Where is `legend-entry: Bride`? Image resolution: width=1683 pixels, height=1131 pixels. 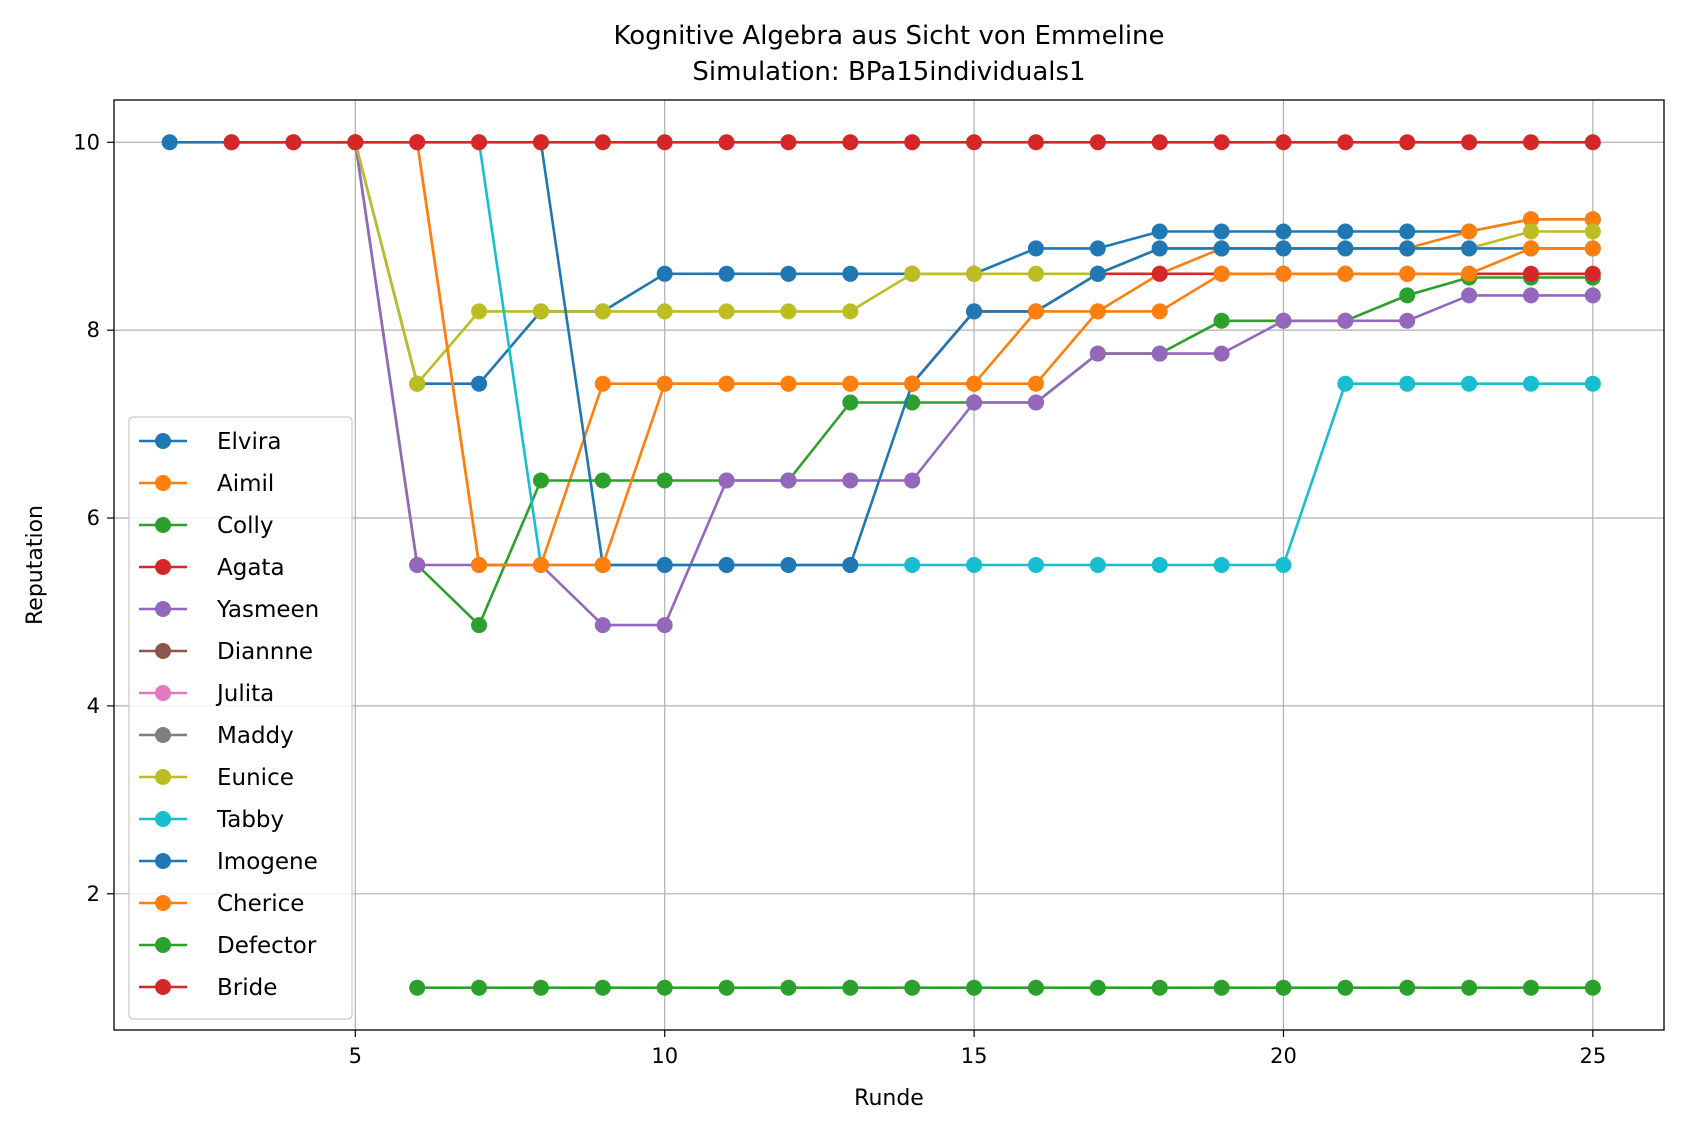
legend-entry: Bride is located at coordinates (208, 988).